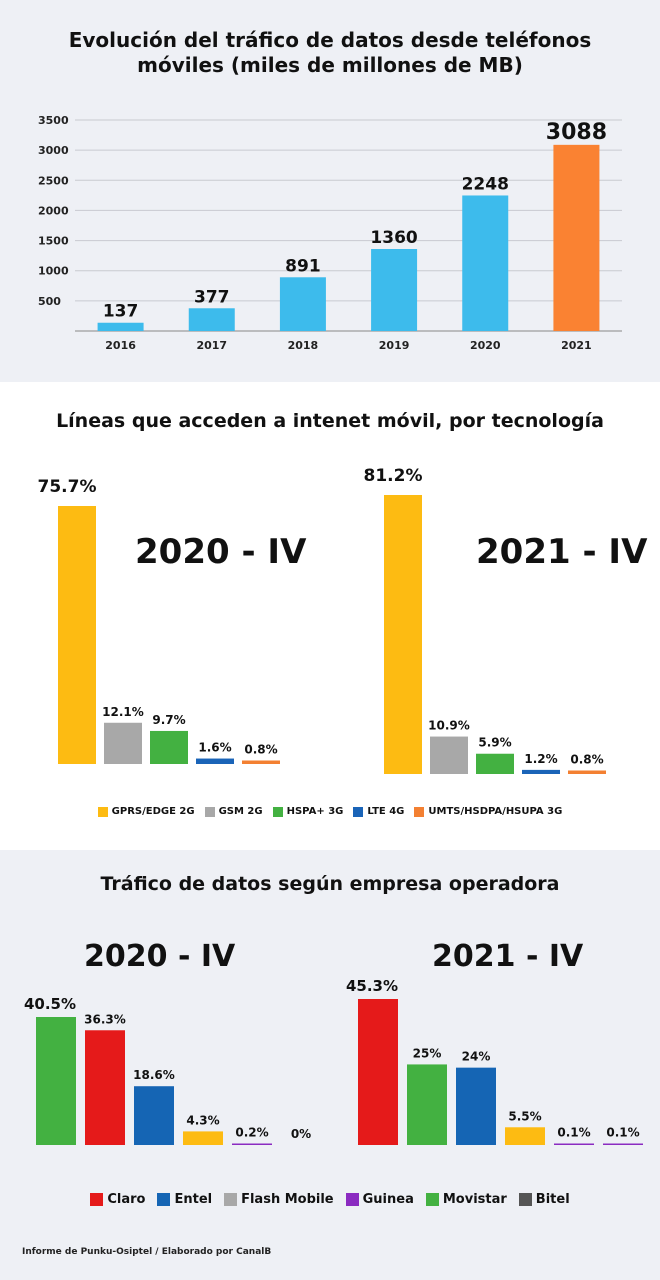  Describe the element at coordinates (466, 1199) in the screenshot. I see `legend-item: Movistar` at that location.